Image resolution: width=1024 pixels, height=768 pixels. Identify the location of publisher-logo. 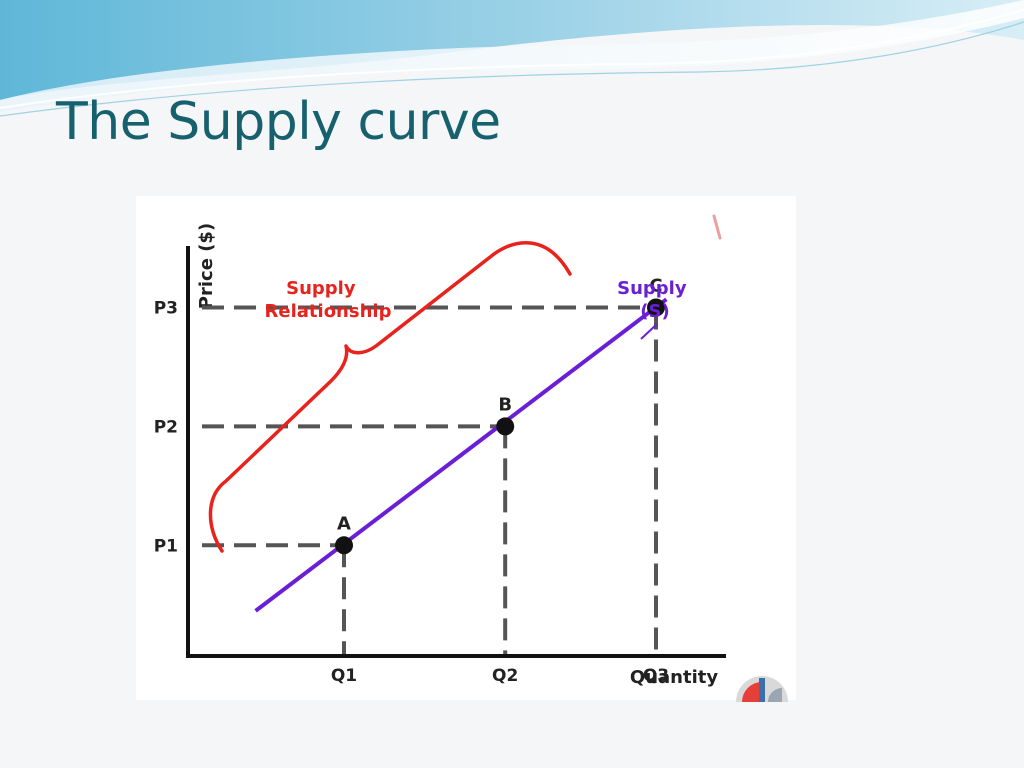
(762, 689).